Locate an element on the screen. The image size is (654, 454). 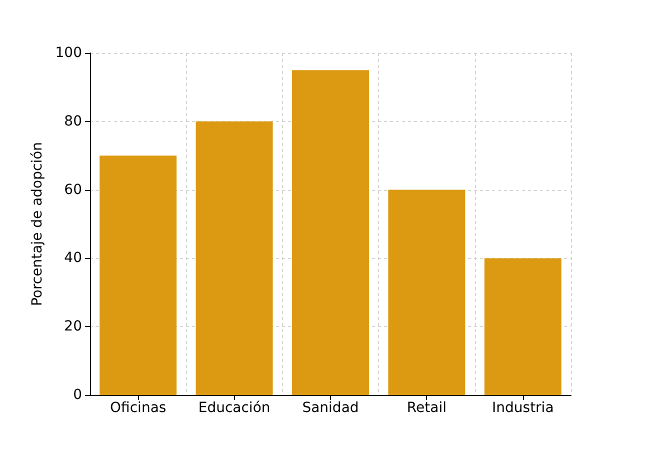
x-tick-label: Sanidad is located at coordinates (330, 408).